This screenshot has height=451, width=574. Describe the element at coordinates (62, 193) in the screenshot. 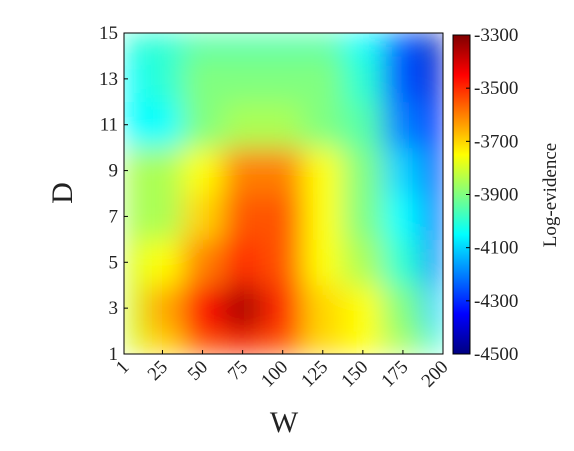

I see `y-axis-label: D` at that location.